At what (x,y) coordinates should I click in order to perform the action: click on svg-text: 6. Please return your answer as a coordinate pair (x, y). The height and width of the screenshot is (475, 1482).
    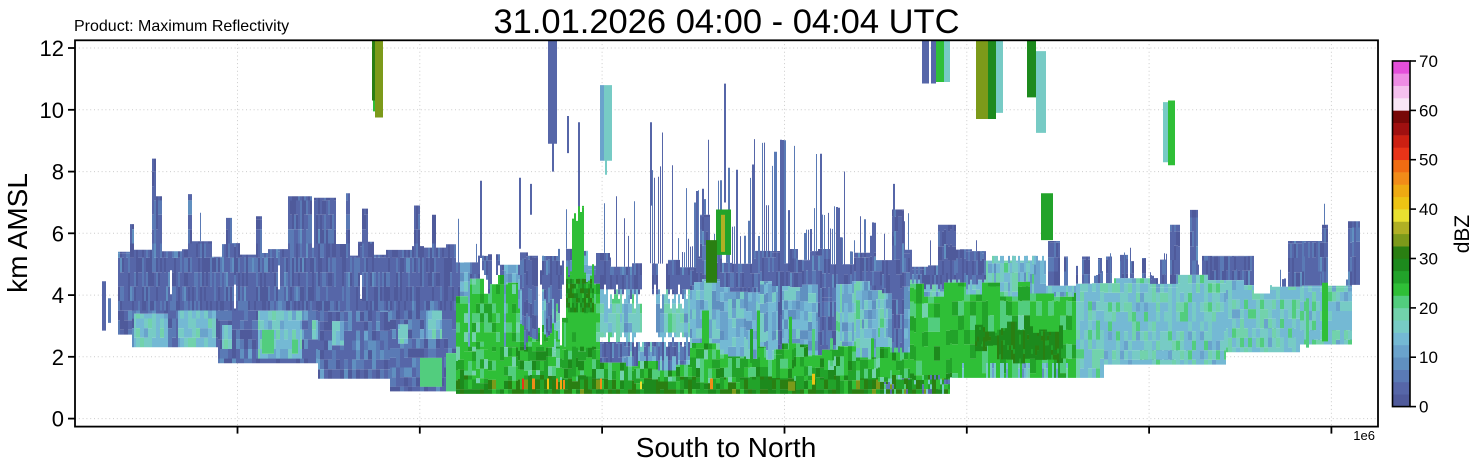
    Looking at the image, I should click on (58, 233).